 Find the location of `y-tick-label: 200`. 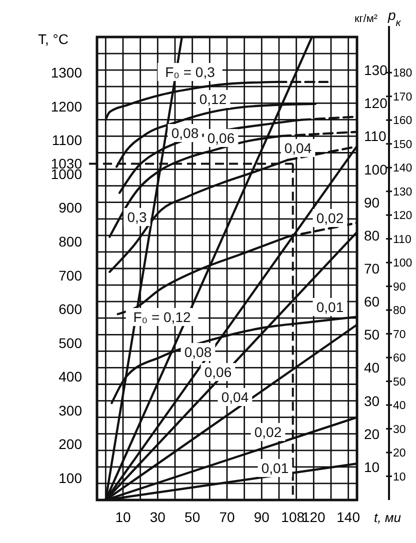

y-tick-label: 200 is located at coordinates (70, 444).